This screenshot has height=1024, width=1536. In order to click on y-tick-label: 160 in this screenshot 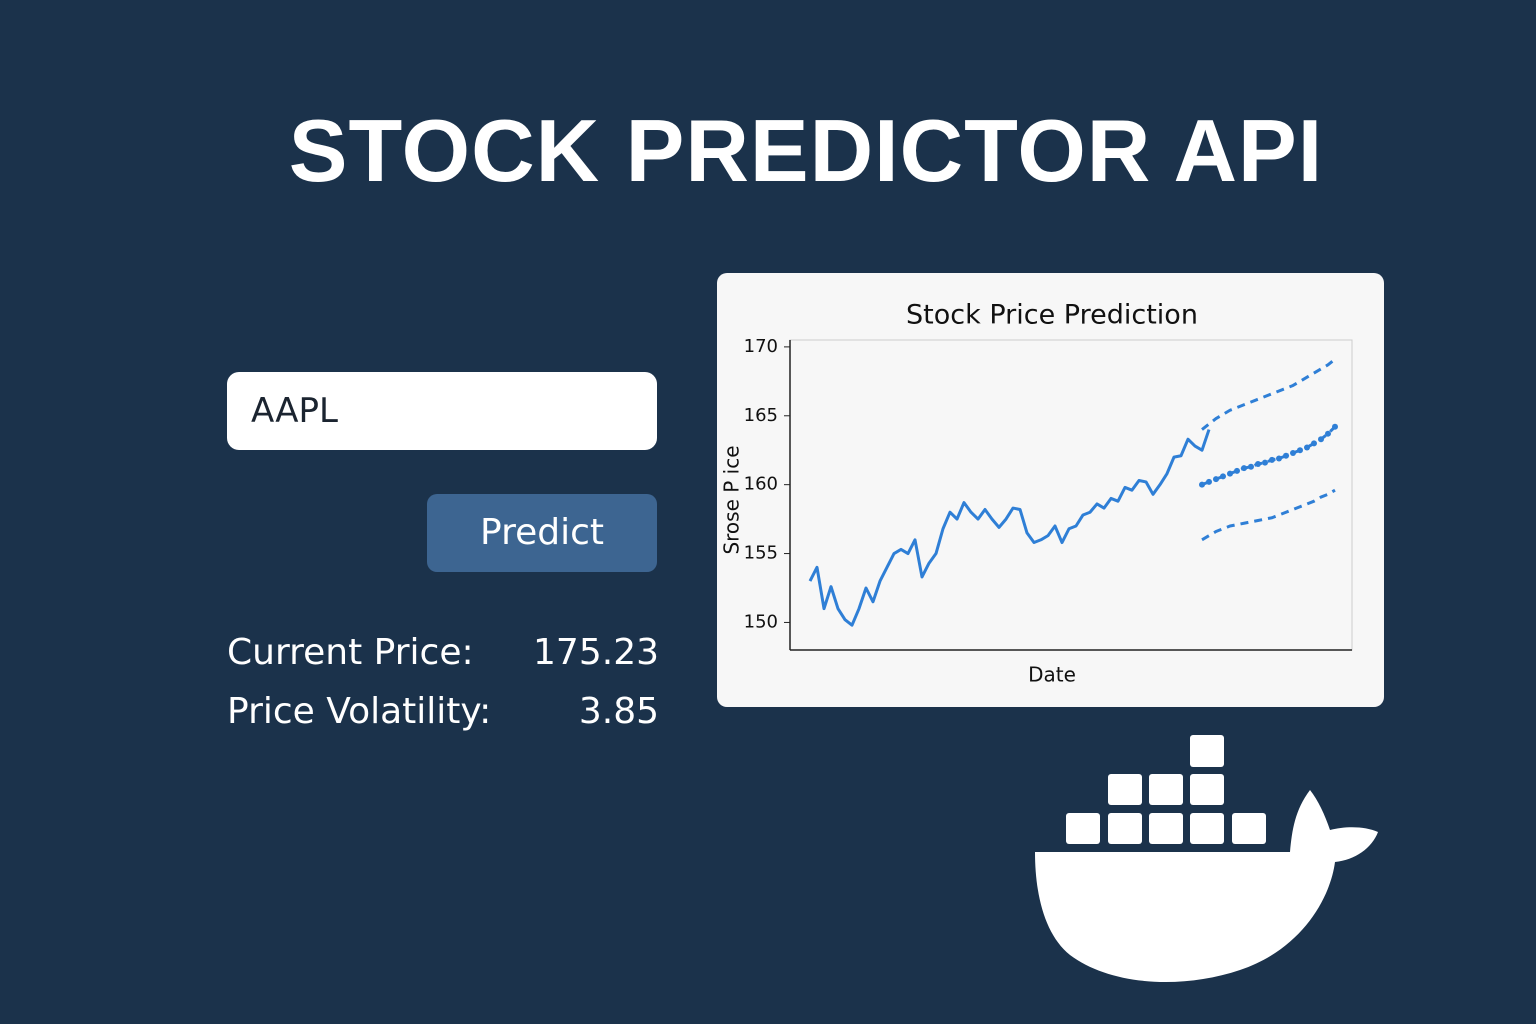, I will do `click(761, 484)`.